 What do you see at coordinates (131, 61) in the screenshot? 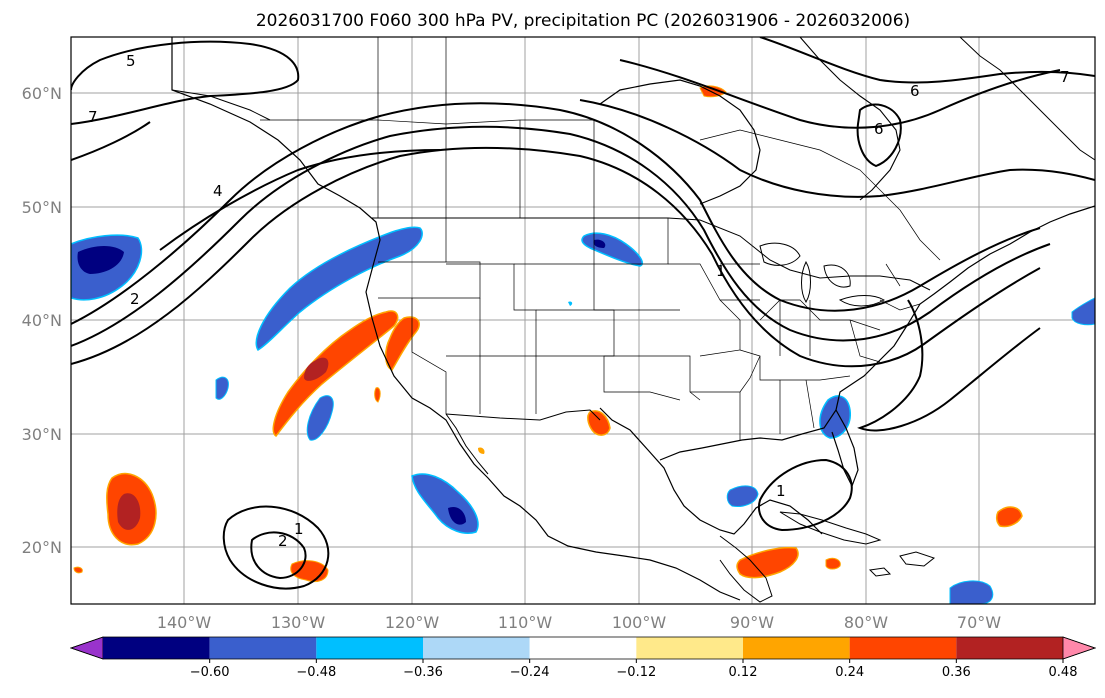
I see `contour-label-5: 5` at bounding box center [131, 61].